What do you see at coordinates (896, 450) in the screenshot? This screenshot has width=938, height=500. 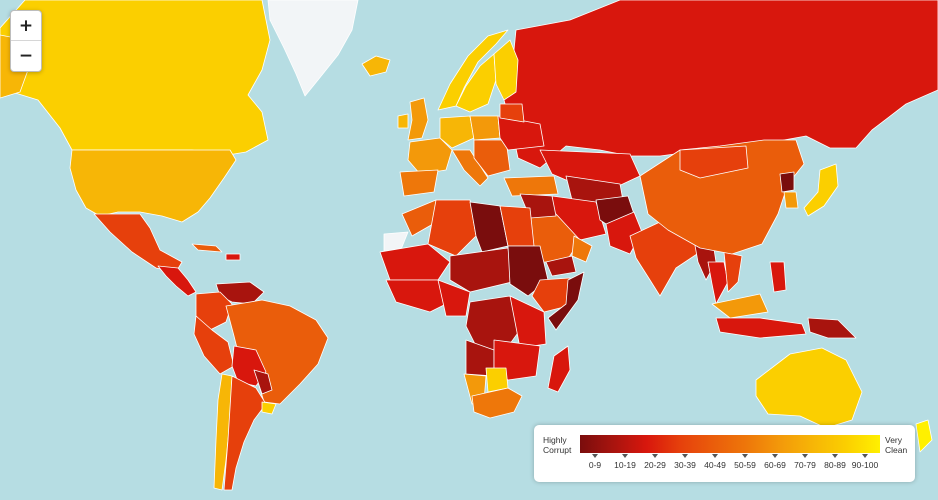 I see `legend-high-line2: Clean` at bounding box center [896, 450].